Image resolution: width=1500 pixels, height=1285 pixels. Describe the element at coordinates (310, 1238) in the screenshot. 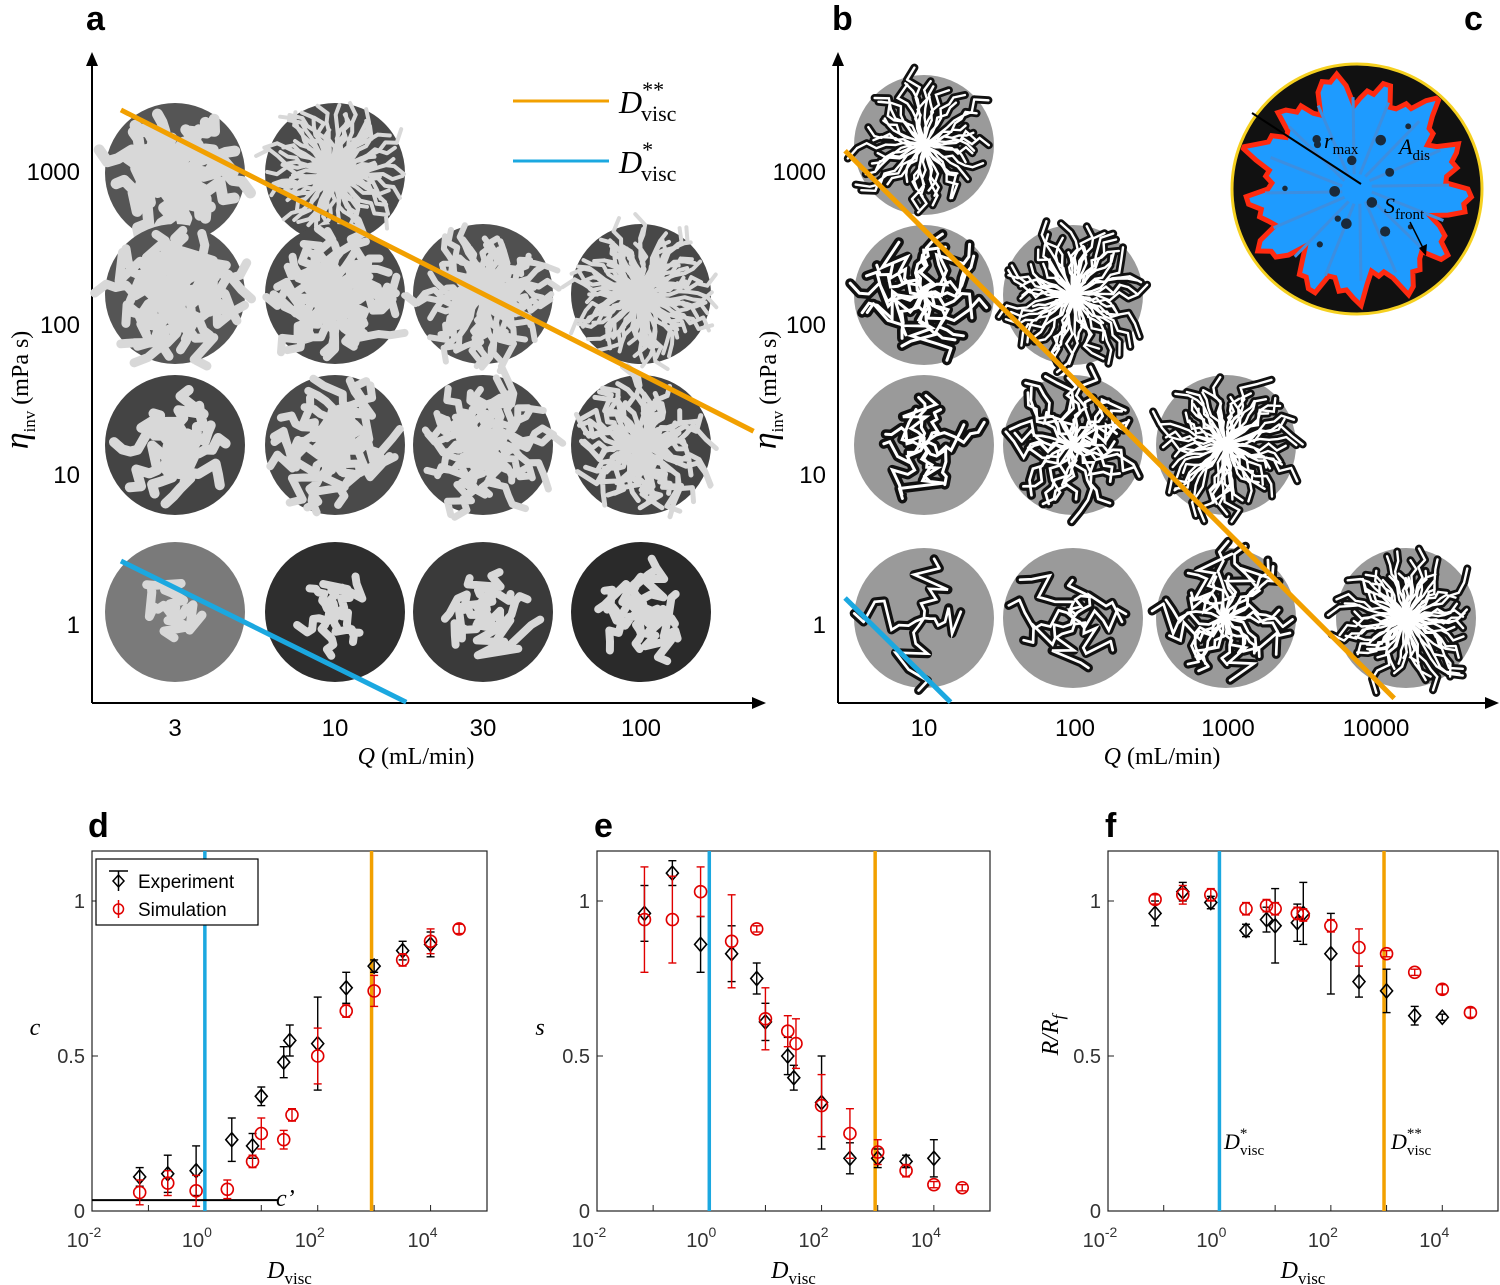

I see `panel-d-xtick-label: 102` at that location.